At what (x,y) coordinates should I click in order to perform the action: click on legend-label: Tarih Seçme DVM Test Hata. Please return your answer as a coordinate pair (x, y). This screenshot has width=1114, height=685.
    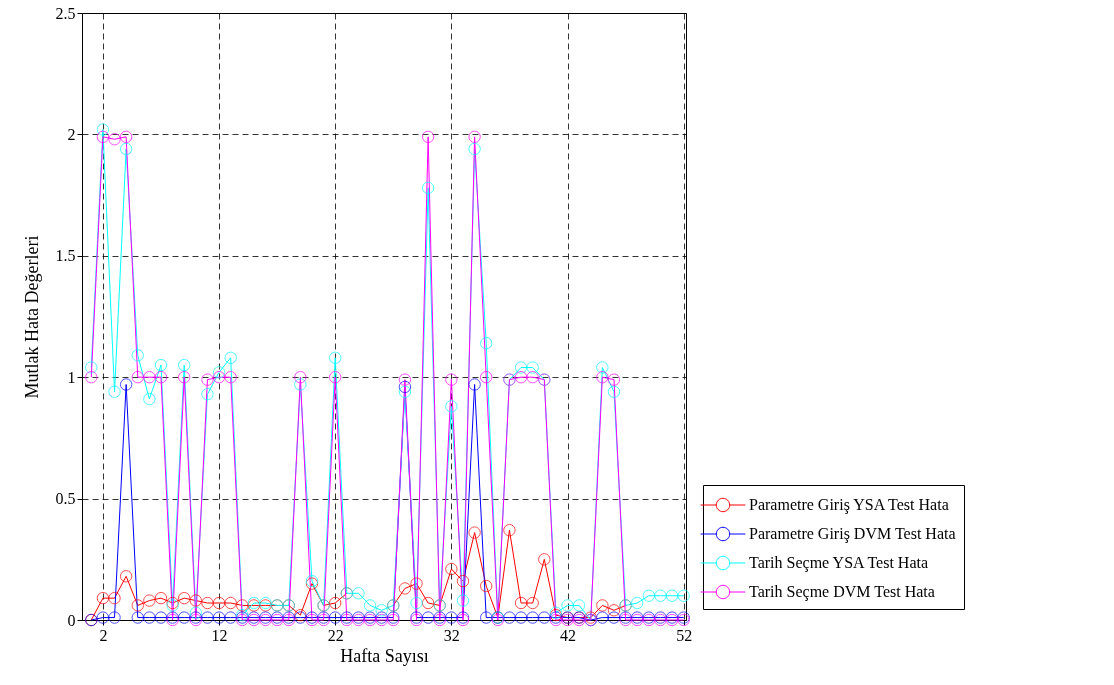
    Looking at the image, I should click on (842, 592).